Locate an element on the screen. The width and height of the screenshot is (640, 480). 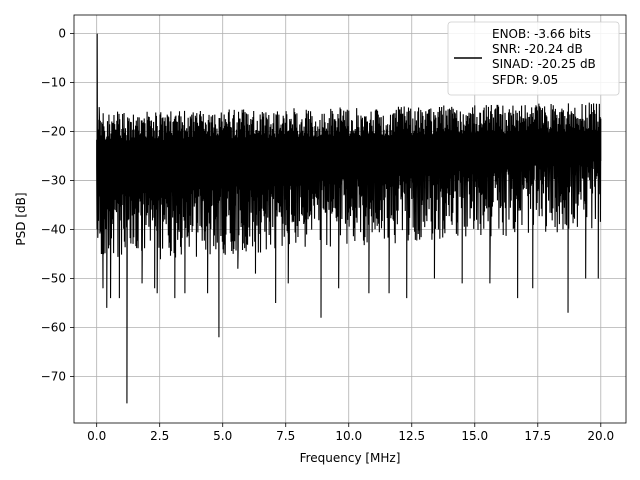
x-tick-label: 20.0 is located at coordinates (600, 436).